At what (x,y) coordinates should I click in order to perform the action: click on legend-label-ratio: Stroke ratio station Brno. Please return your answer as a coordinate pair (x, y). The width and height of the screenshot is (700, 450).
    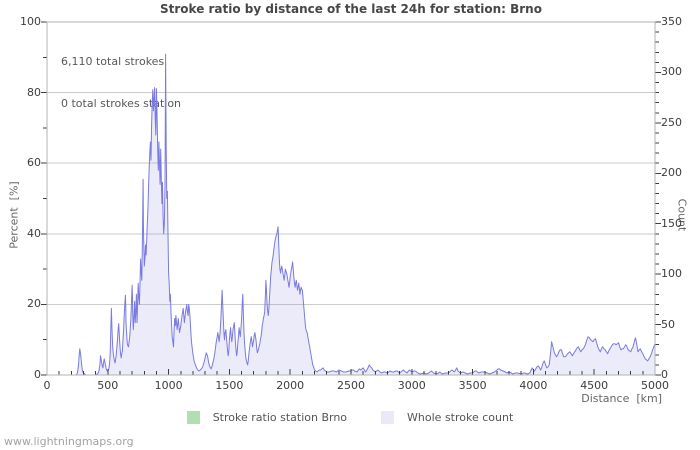
    Looking at the image, I should click on (280, 417).